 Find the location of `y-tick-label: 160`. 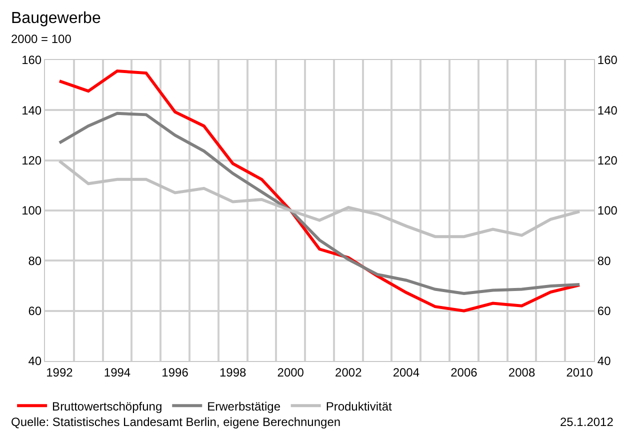

y-tick-label: 160 is located at coordinates (32, 60).